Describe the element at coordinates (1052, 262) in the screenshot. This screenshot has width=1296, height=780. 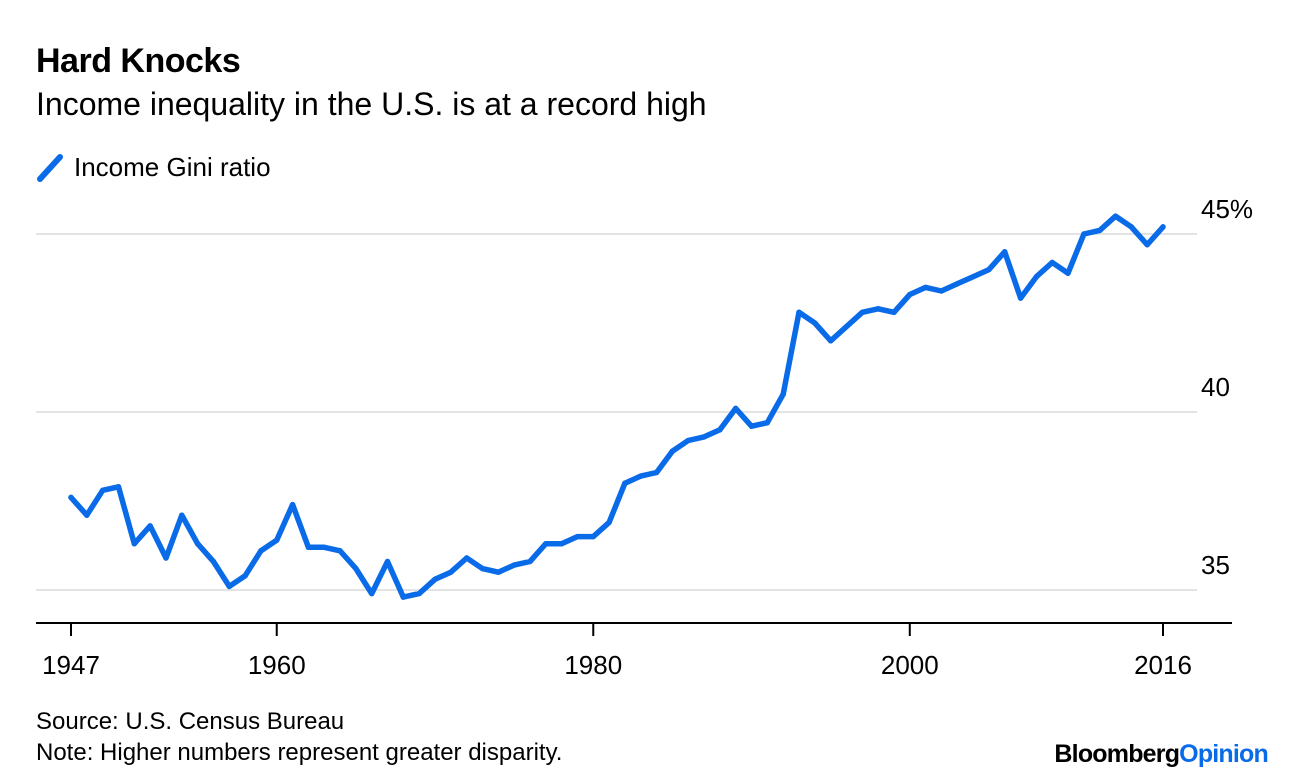
I see `data-point-2009` at that location.